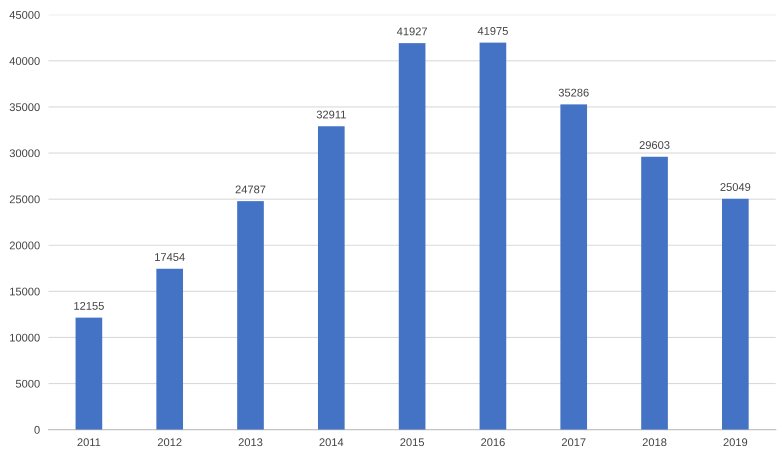 Image resolution: width=782 pixels, height=461 pixels. Describe the element at coordinates (412, 31) in the screenshot. I see `data-label: 41927` at that location.